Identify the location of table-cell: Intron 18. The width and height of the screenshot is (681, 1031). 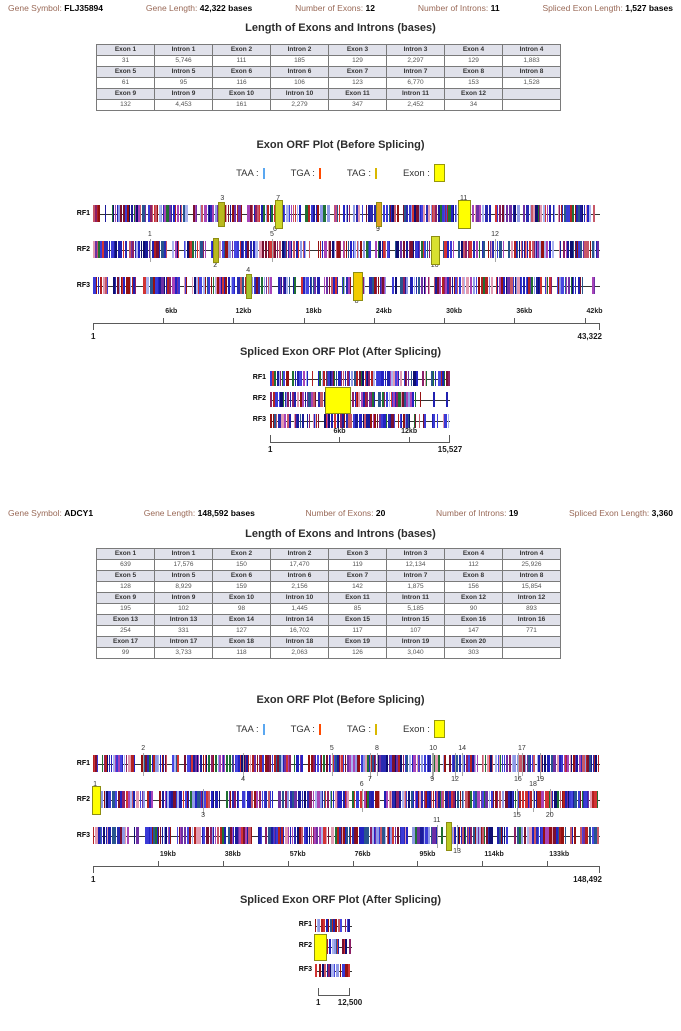
(299, 642).